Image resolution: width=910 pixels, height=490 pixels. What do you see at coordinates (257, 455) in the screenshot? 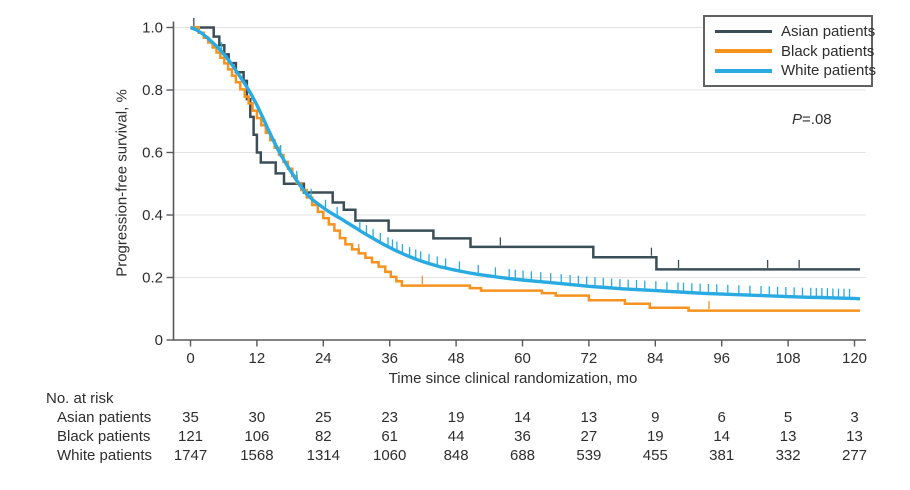
I see `risk-value: 1568` at bounding box center [257, 455].